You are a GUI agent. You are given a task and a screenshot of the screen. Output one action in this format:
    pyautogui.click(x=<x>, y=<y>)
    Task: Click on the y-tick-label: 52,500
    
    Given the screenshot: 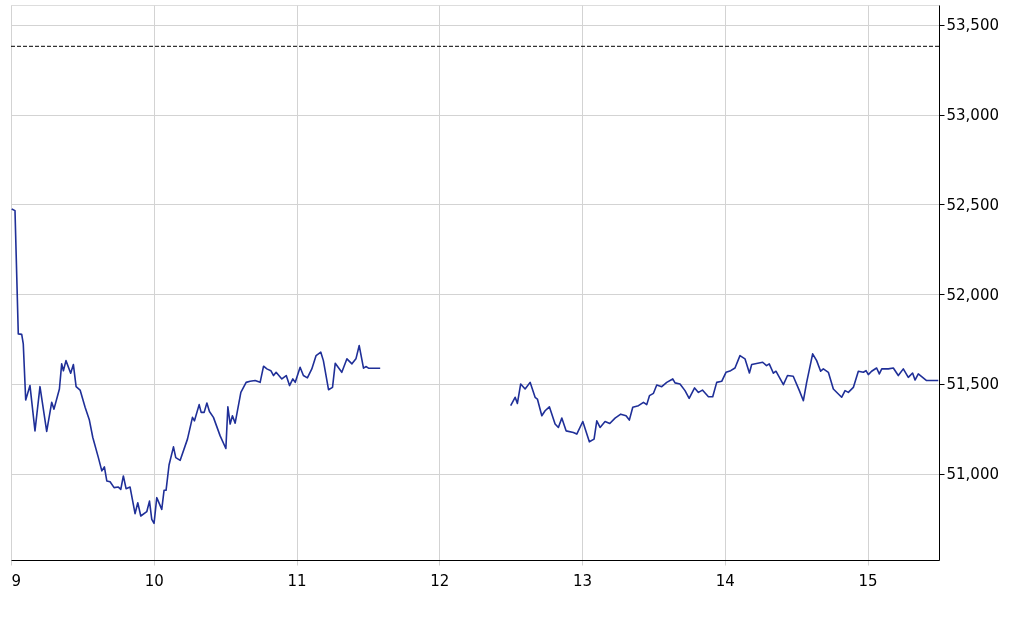 What is the action you would take?
    pyautogui.click(x=972, y=204)
    